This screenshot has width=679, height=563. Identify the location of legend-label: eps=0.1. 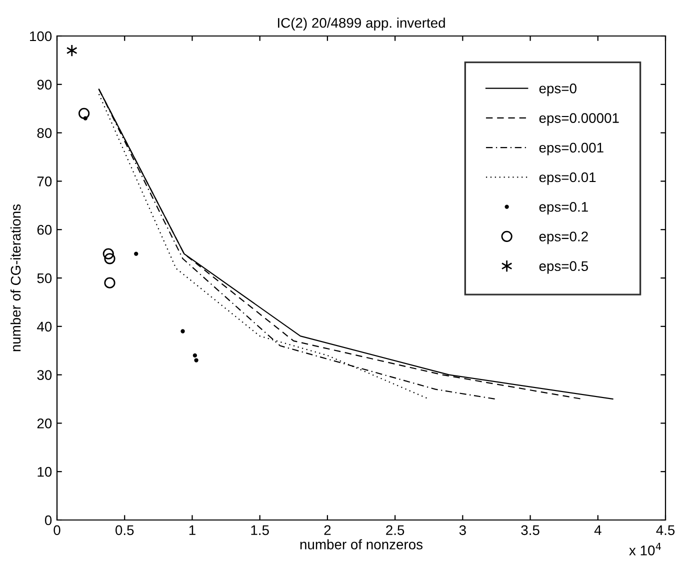
(563, 208).